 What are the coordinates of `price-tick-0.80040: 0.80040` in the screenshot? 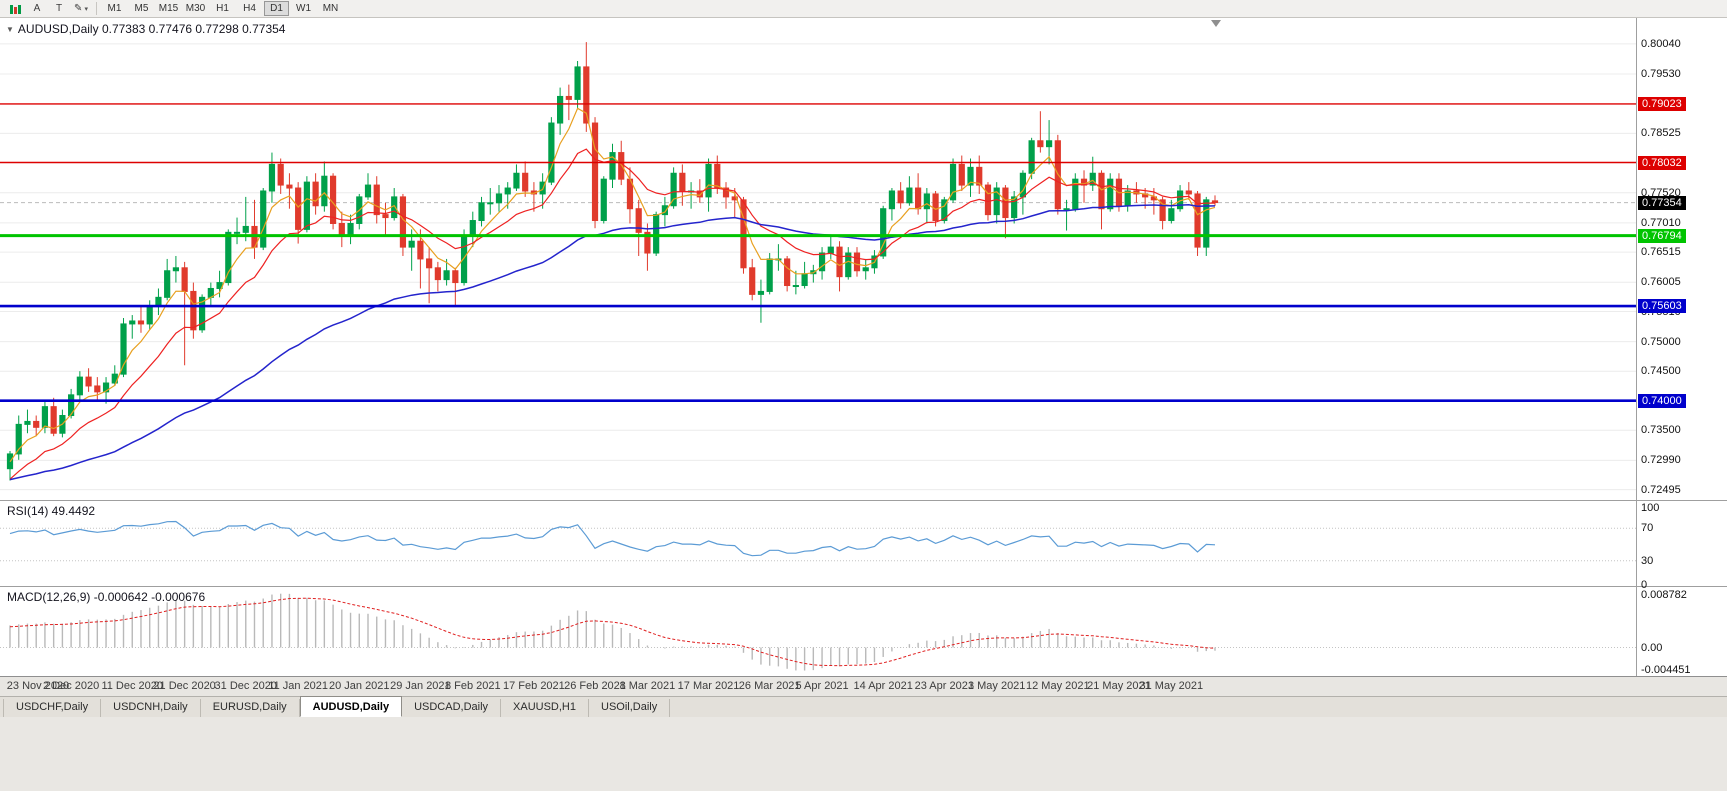 It's located at (1661, 43).